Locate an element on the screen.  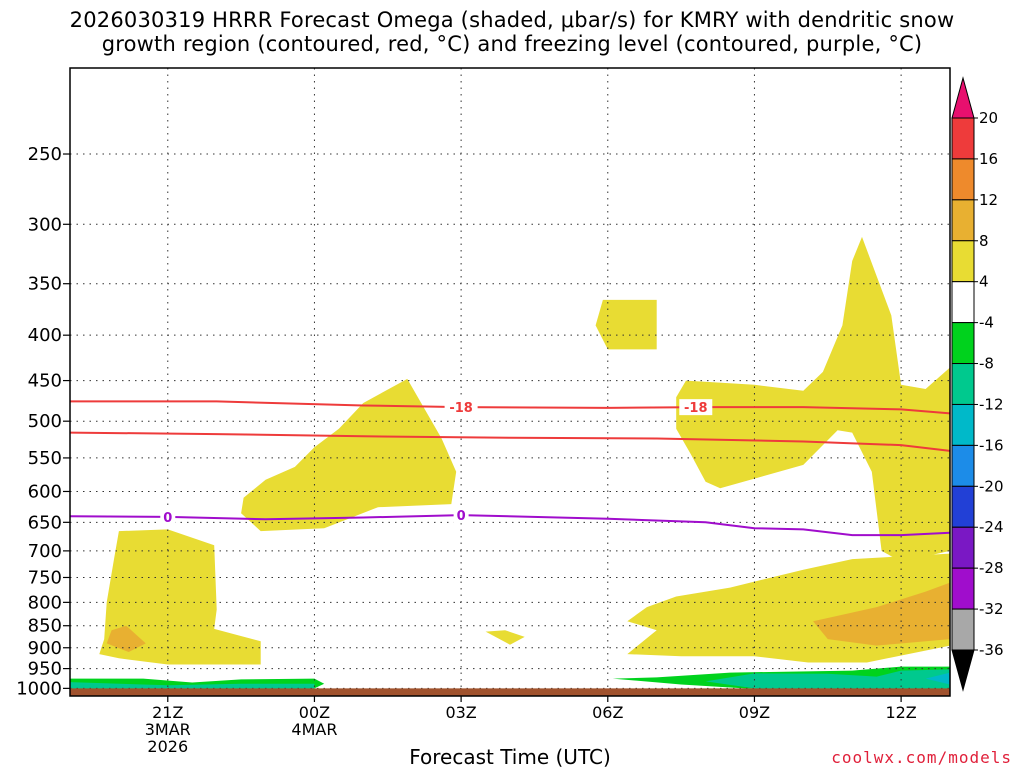
colorbar-label-0: 20 is located at coordinates (988, 118).